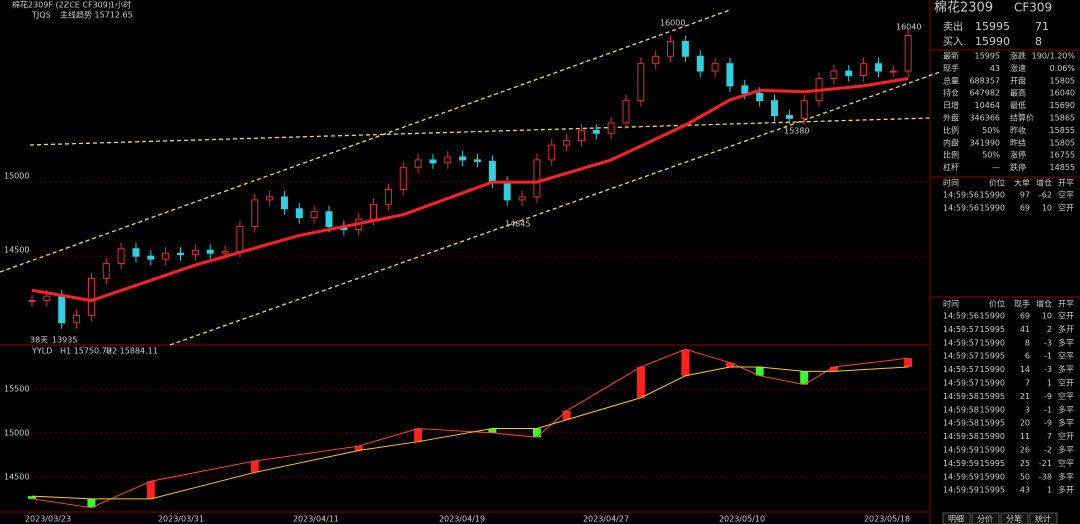 The height and width of the screenshot is (524, 1080). Describe the element at coordinates (181, 519) in the screenshot. I see `date-label: 2023/03/31` at that location.